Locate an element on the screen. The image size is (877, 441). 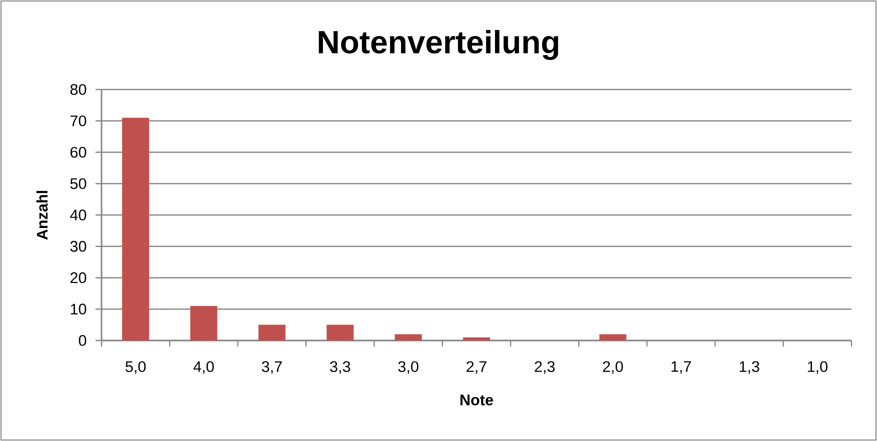
y-tick-label: 10 is located at coordinates (78, 309).